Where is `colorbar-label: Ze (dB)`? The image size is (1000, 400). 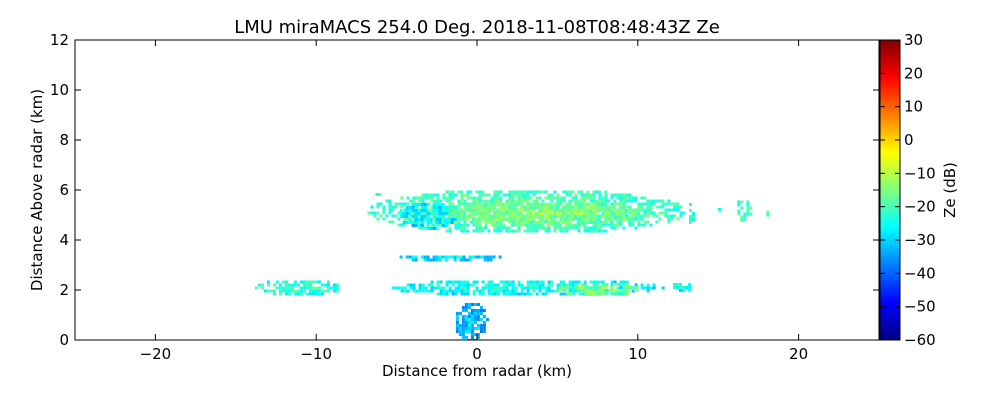 colorbar-label: Ze (dB) is located at coordinates (950, 190).